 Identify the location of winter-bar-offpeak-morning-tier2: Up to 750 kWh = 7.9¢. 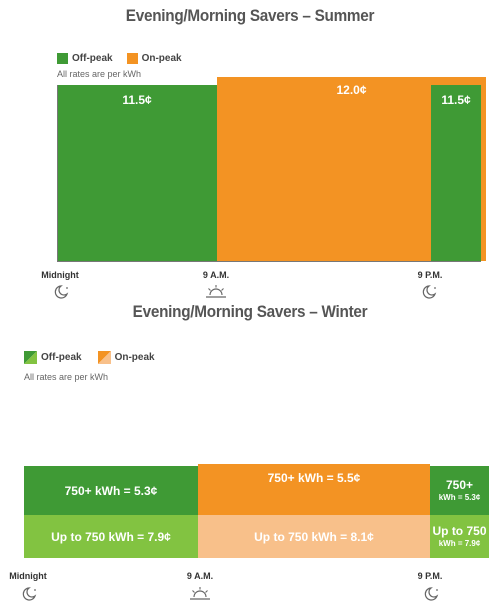
(111, 536).